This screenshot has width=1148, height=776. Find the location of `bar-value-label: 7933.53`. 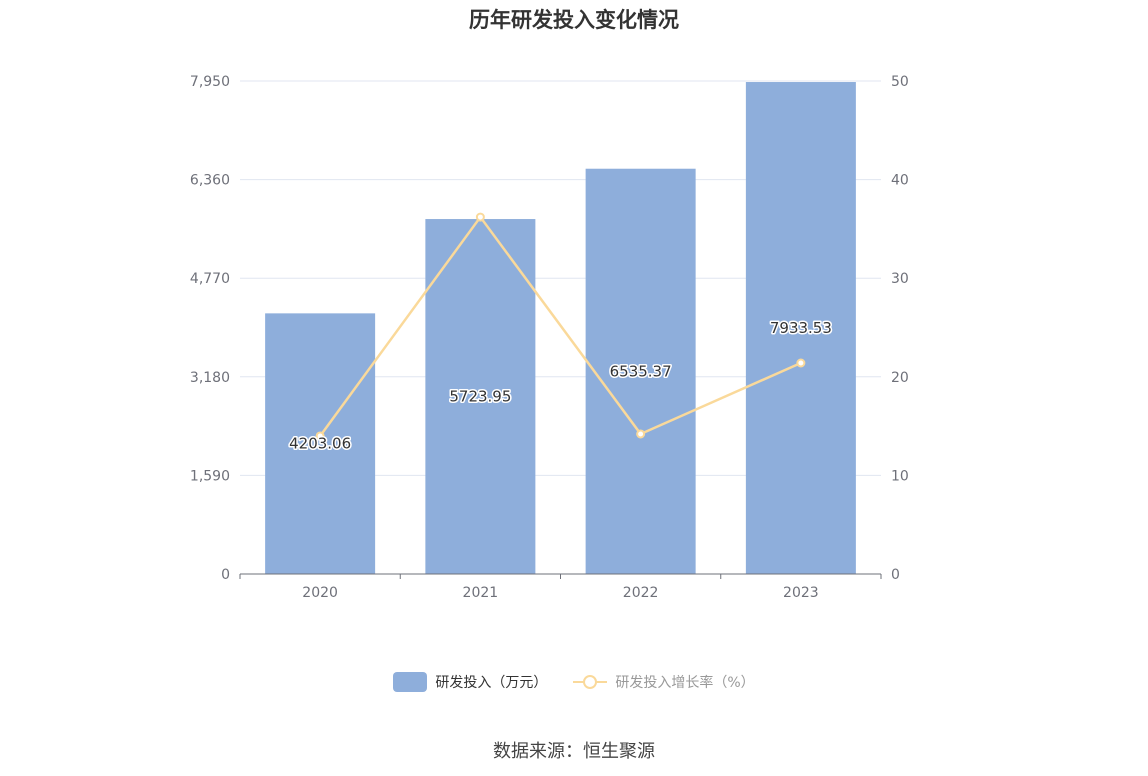

bar-value-label: 7933.53 is located at coordinates (801, 328).